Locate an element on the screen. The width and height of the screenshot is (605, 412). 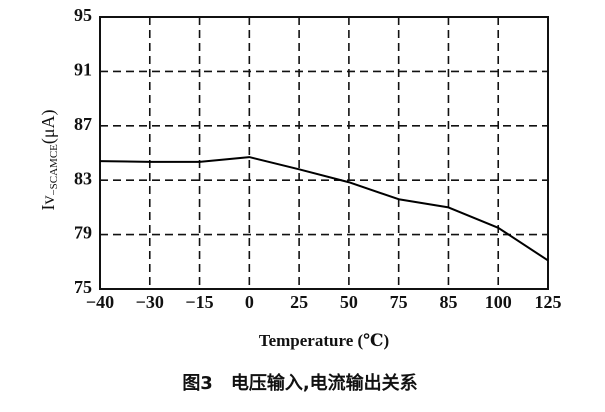
y-axis-label: Iv−SCAMCE(μA) is located at coordinates (48, 159).